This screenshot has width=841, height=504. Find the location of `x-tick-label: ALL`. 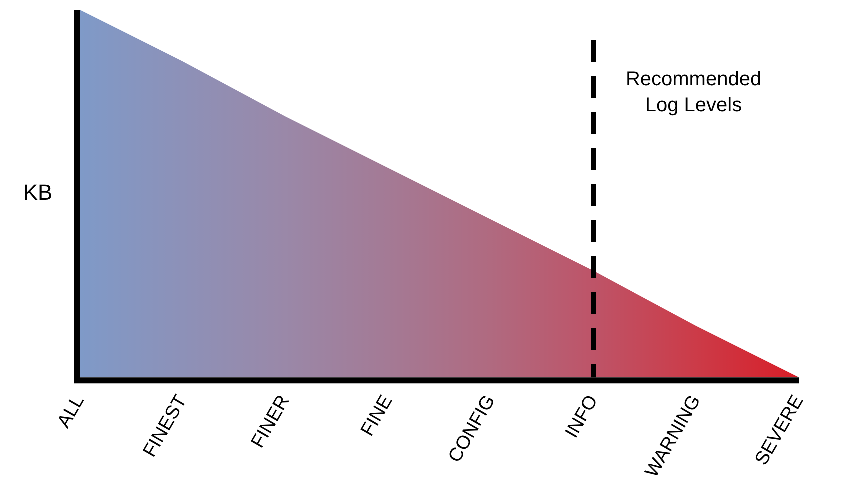

x-tick-label: ALL is located at coordinates (71, 412).